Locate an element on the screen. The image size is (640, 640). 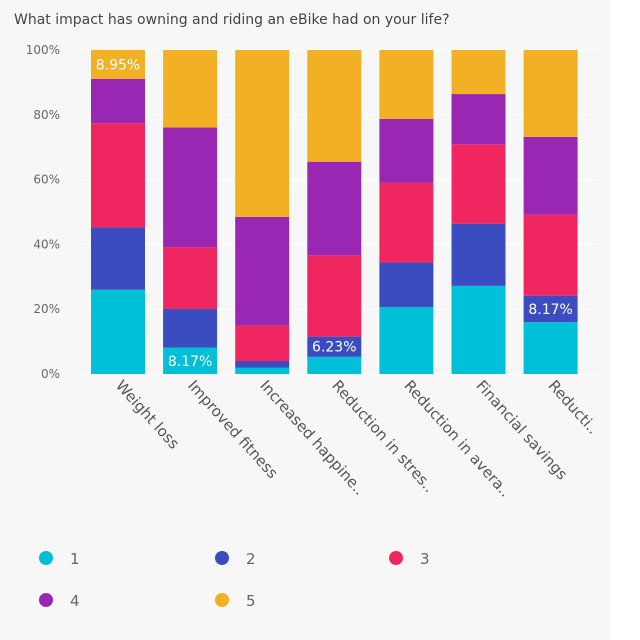
y-tick-label: 100% is located at coordinates (43, 50).